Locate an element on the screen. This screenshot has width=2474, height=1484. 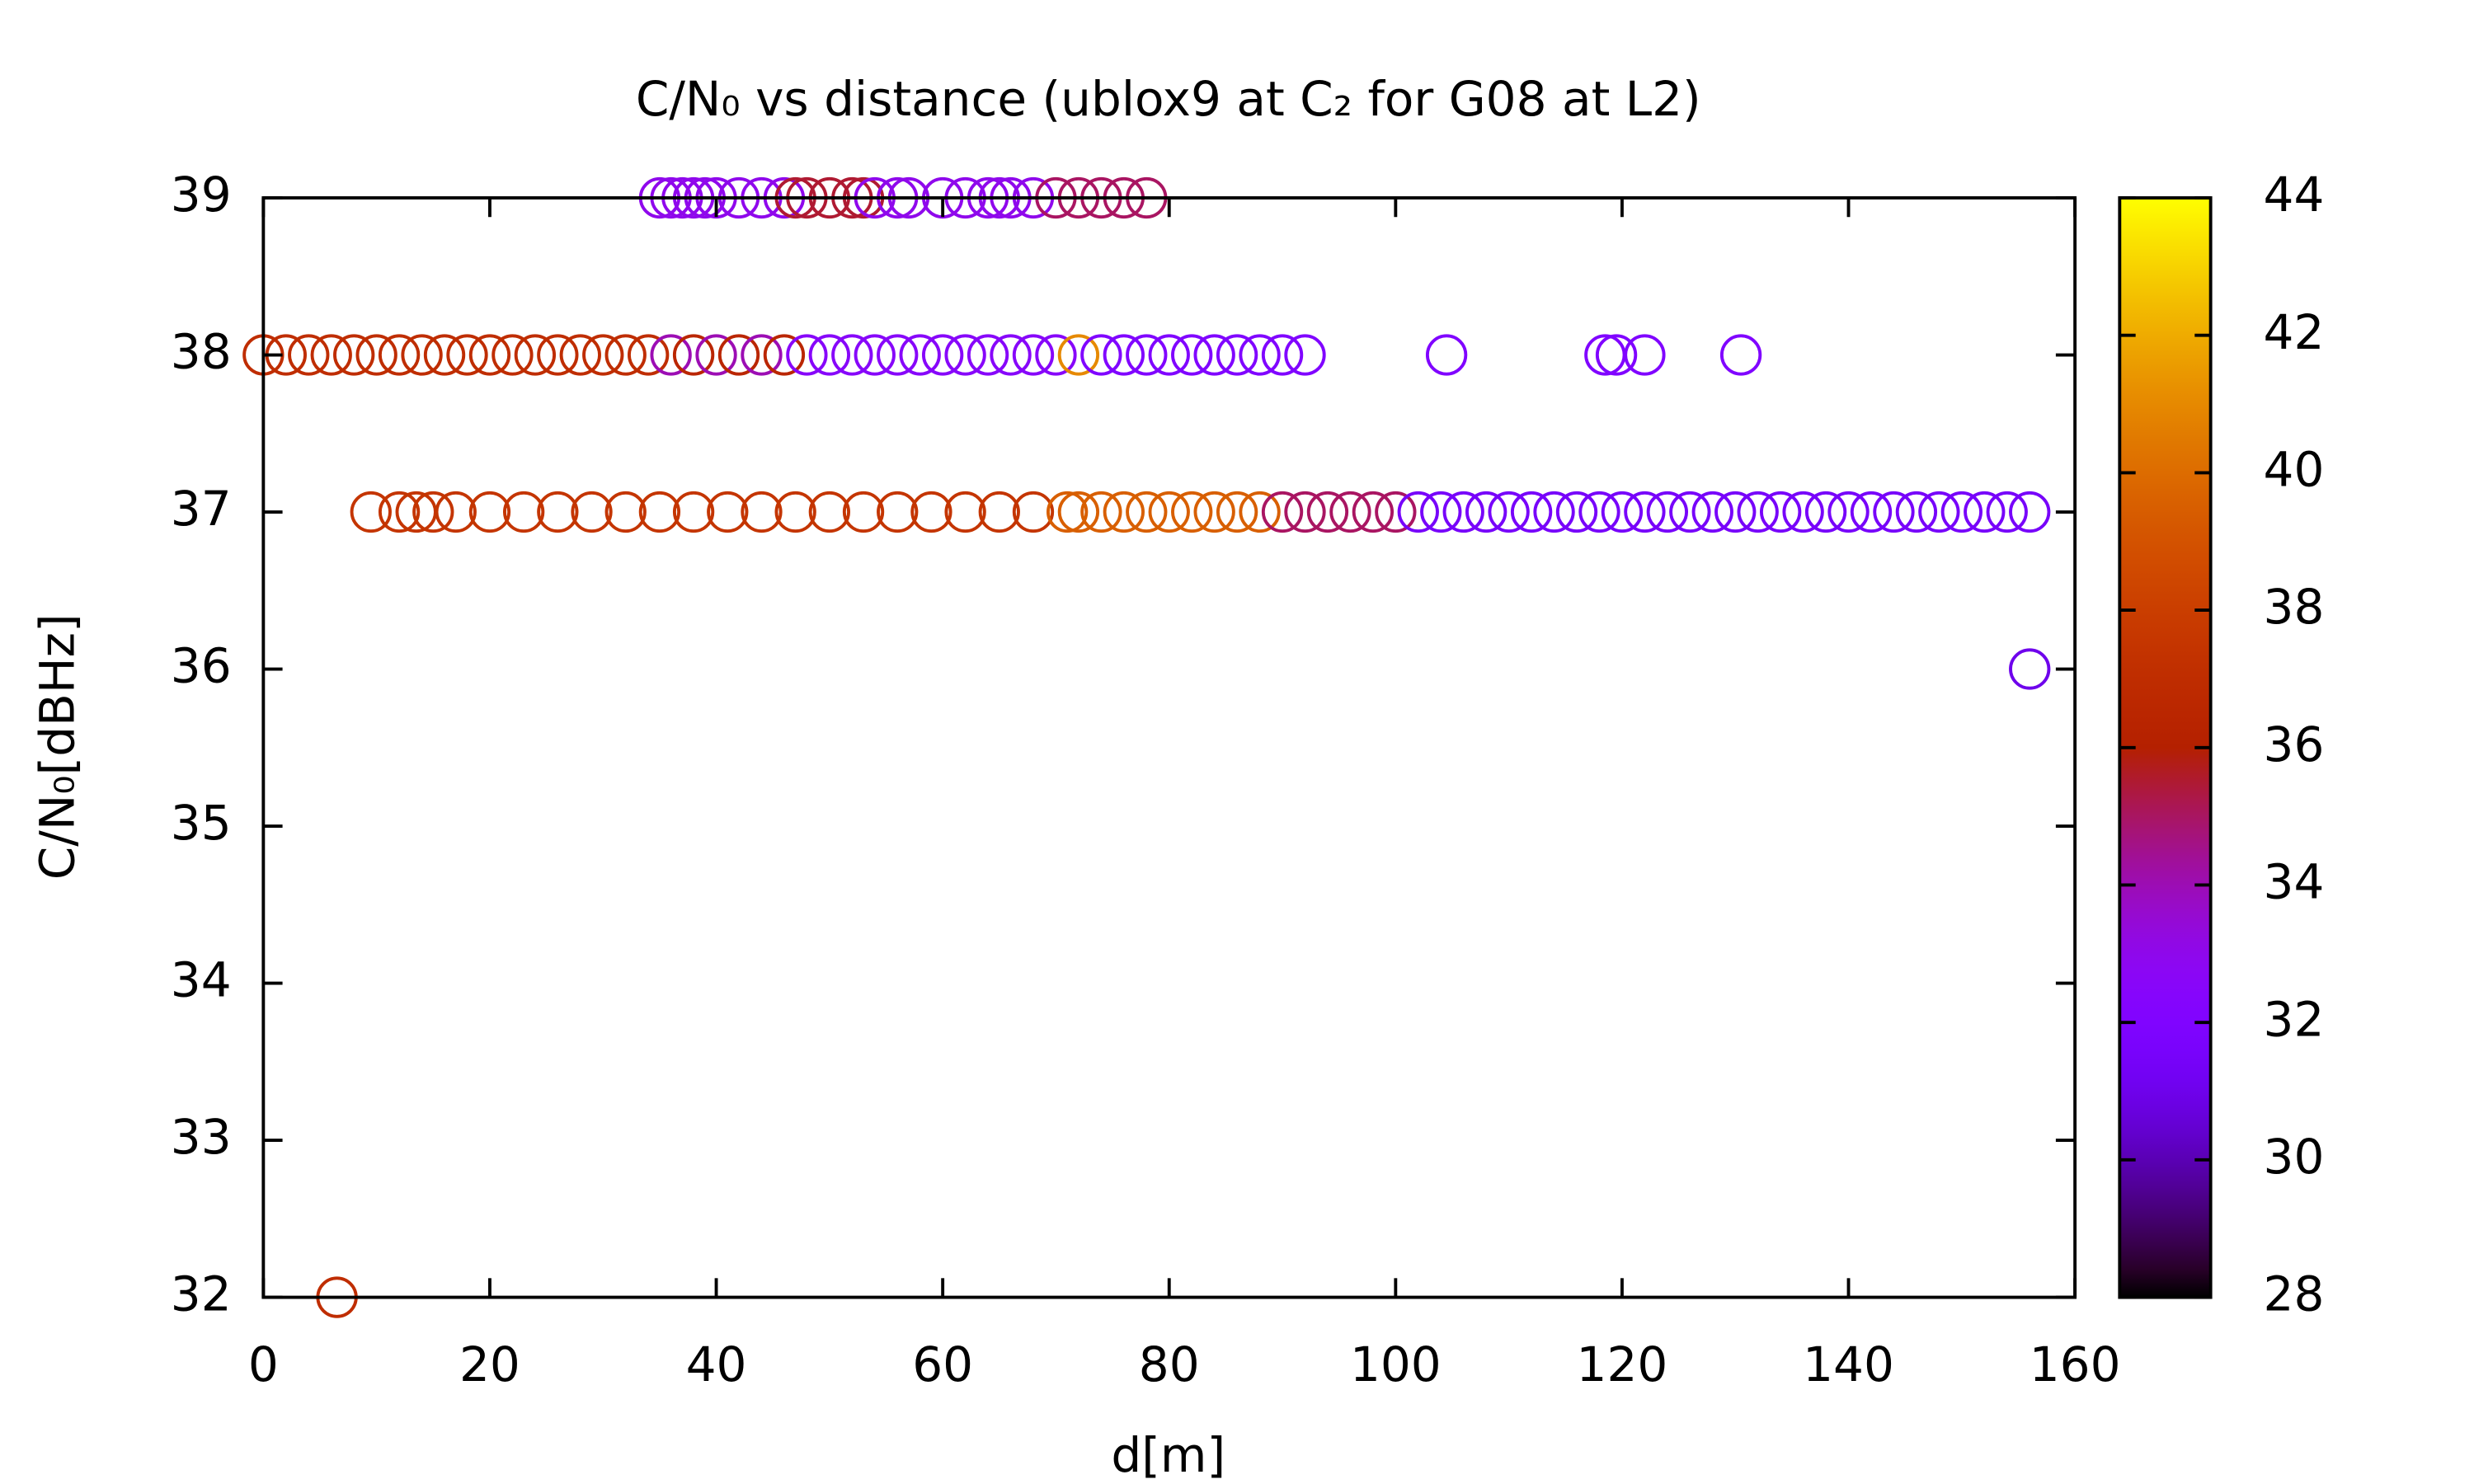
colorbar-tick-label: 34 is located at coordinates (2294, 882).